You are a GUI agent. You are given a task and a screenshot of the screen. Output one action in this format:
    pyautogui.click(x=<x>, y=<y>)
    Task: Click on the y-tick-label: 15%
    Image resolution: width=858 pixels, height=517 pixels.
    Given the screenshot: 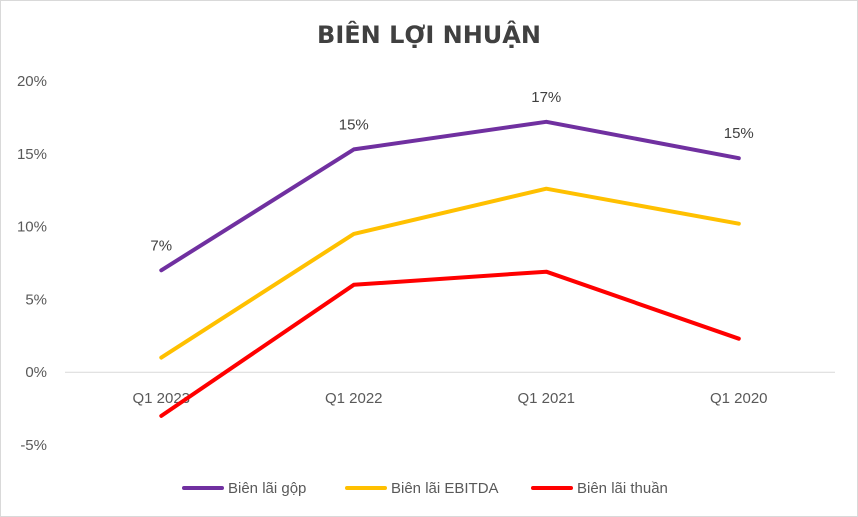 What is the action you would take?
    pyautogui.click(x=32, y=154)
    